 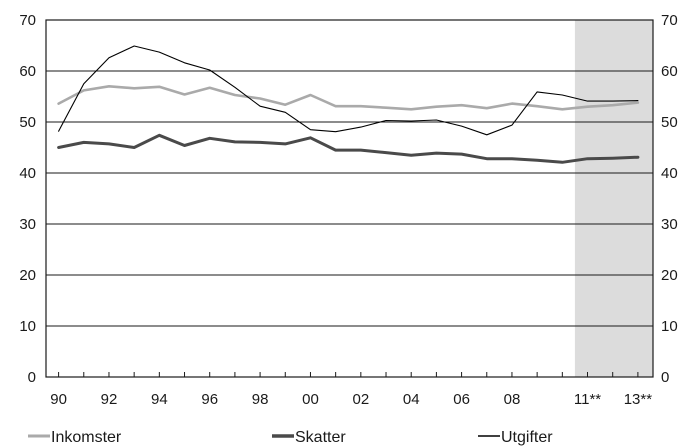 I want to click on y-tick-label-left: 10, so click(x=27, y=326).